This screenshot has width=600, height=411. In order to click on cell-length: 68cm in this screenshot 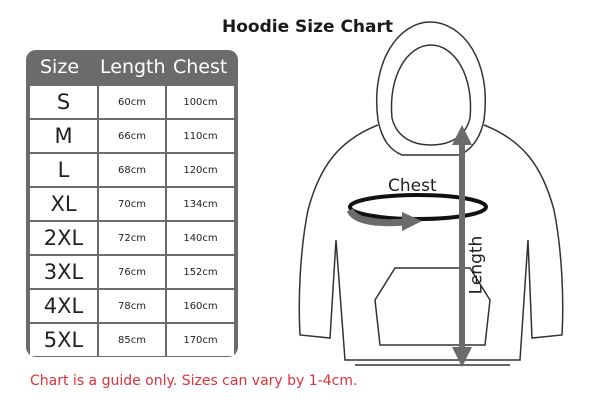, I will do `click(132, 170)`.